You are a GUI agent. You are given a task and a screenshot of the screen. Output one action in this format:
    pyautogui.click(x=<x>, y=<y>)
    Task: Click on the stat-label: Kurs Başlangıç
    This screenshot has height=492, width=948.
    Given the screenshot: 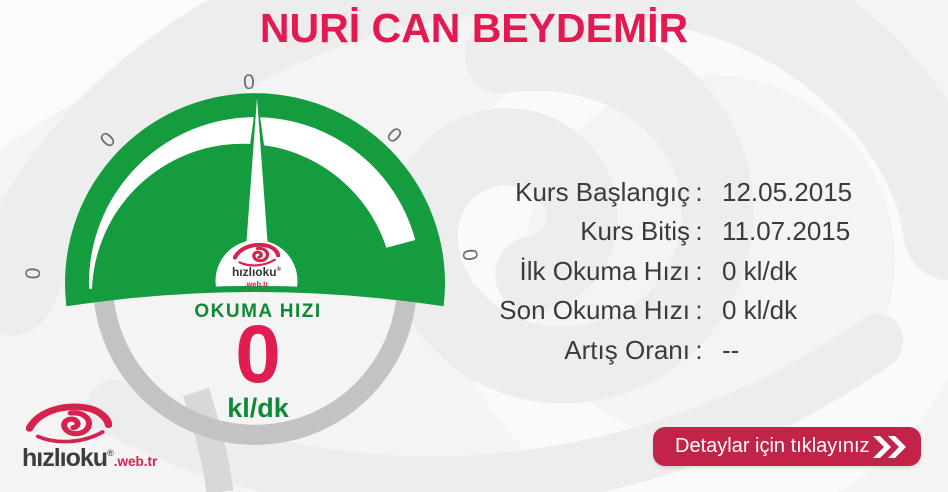 What is the action you would take?
    pyautogui.click(x=602, y=192)
    